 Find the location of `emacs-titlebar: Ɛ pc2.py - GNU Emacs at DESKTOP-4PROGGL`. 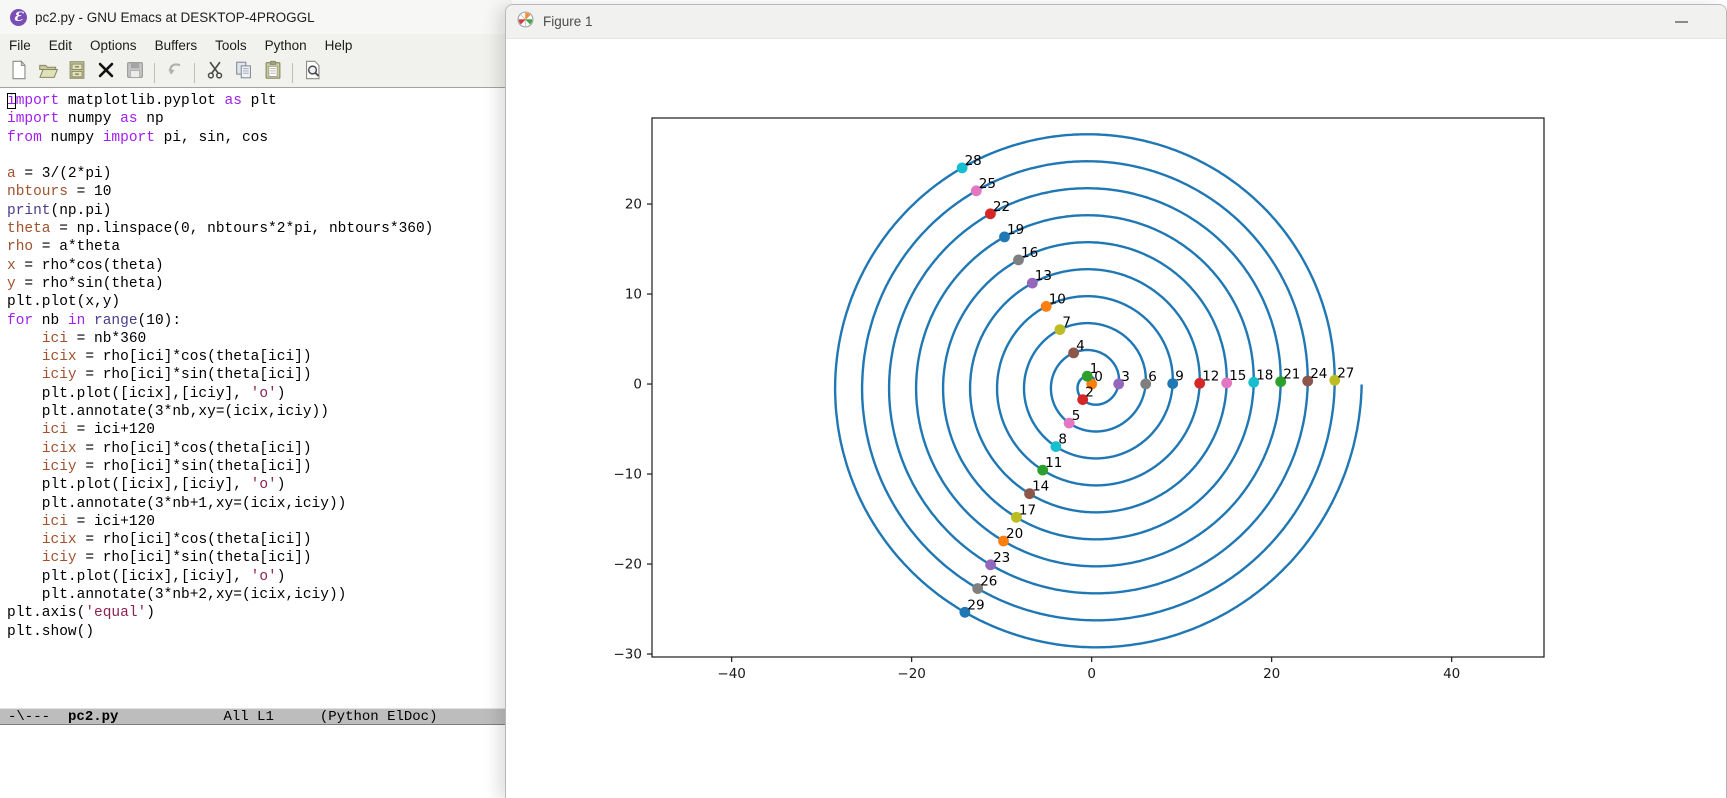

emacs-titlebar: Ɛ pc2.py - GNU Emacs at DESKTOP-4PROGGL is located at coordinates (256, 17).